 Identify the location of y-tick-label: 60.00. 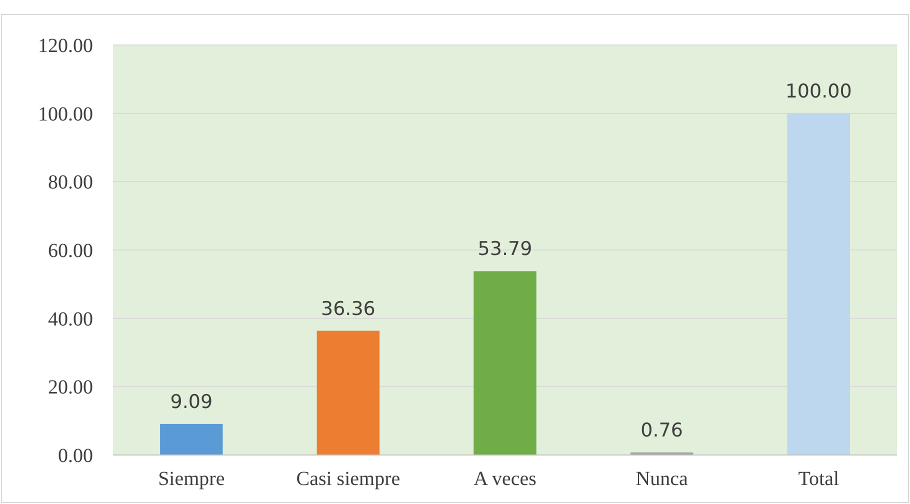
(70, 251).